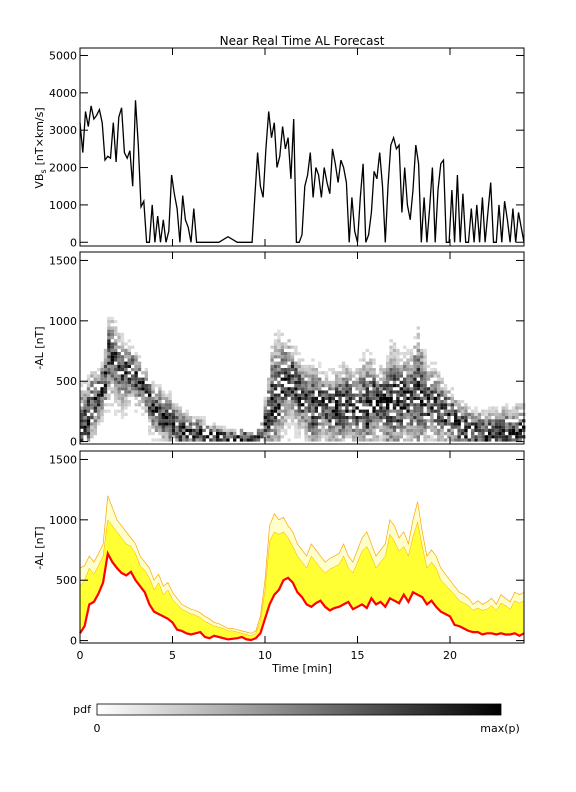 The width and height of the screenshot is (576, 792). What do you see at coordinates (63, 93) in the screenshot?
I see `vbs-y-tick-label: 4000` at bounding box center [63, 93].